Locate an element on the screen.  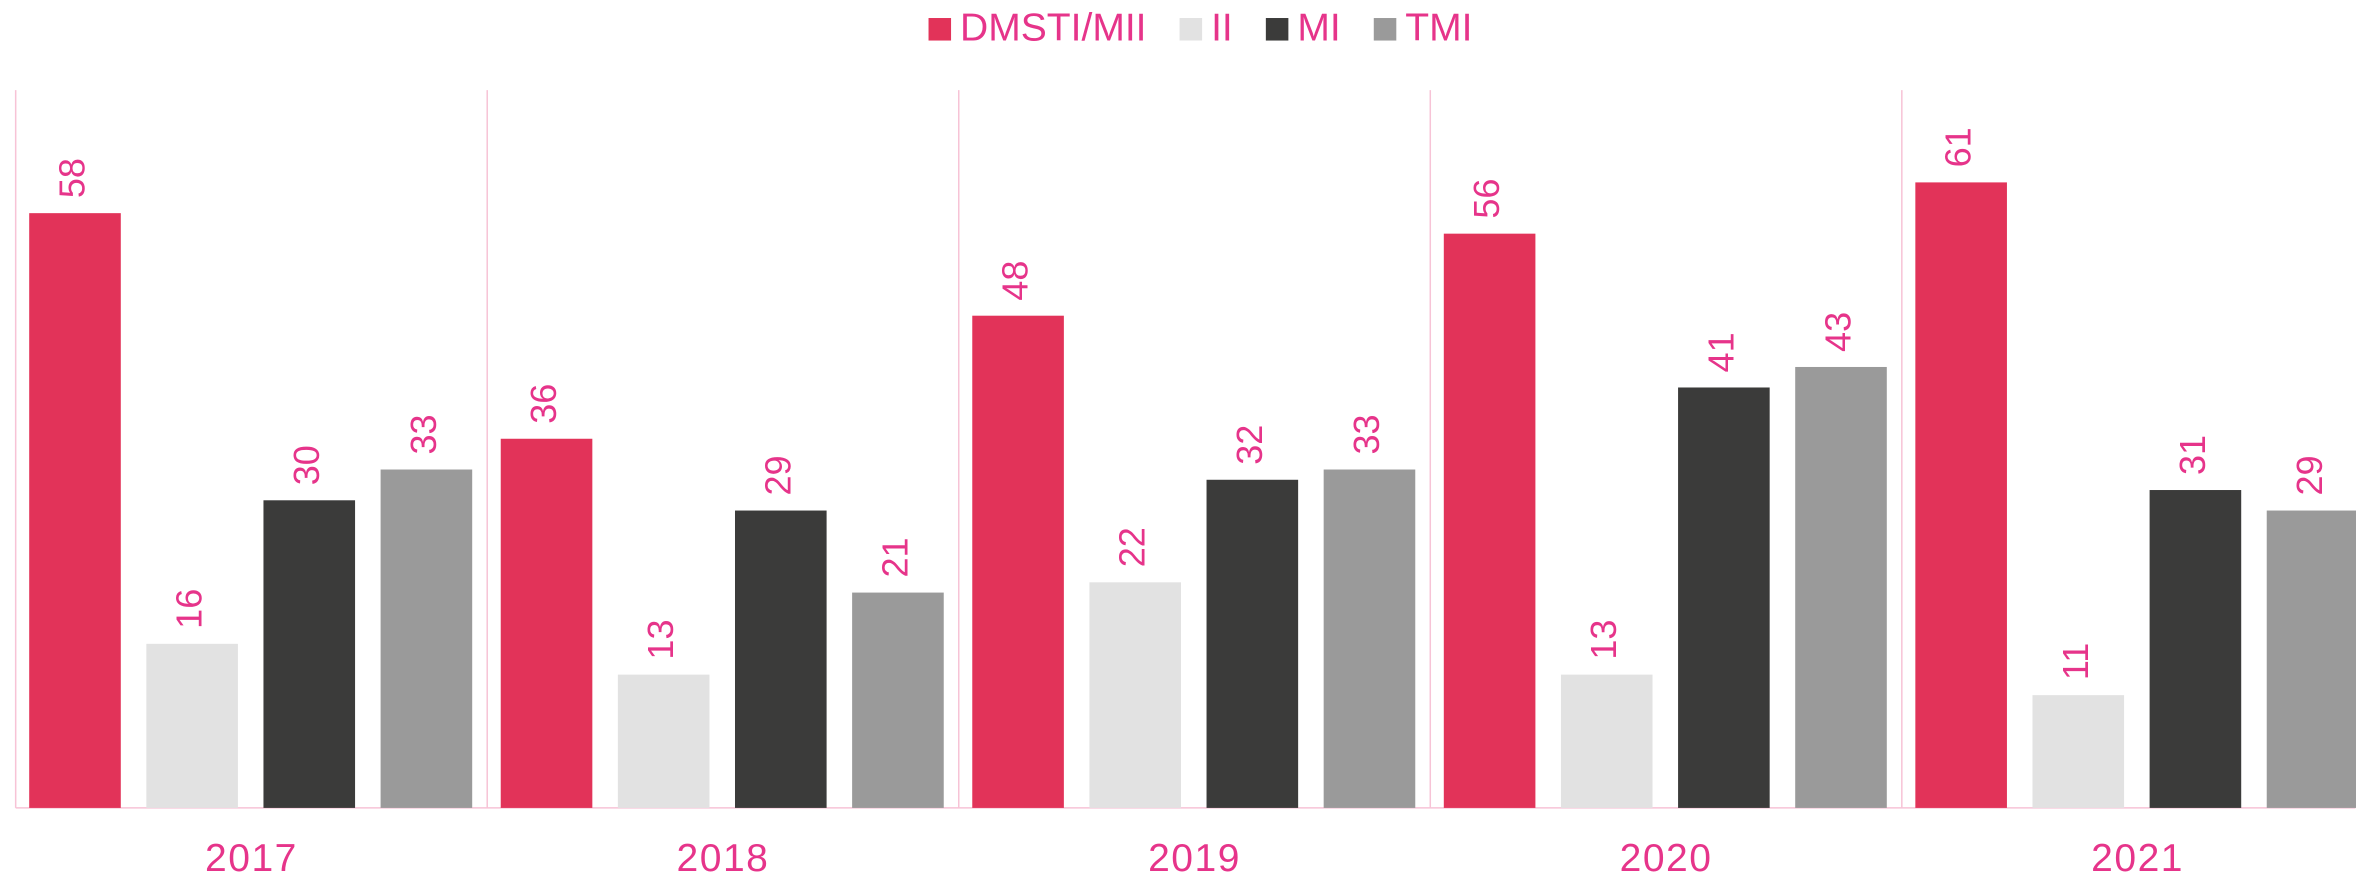
data-label: 32 is located at coordinates (1249, 445).